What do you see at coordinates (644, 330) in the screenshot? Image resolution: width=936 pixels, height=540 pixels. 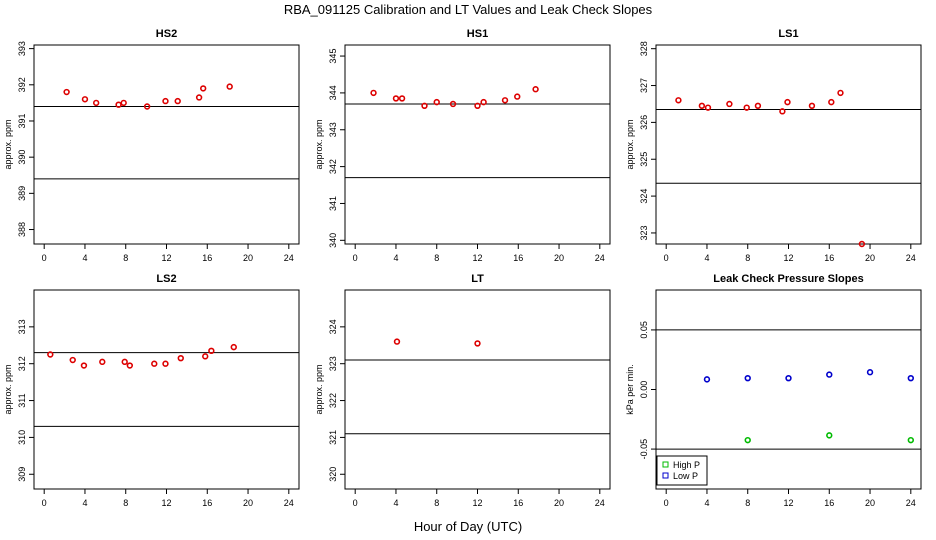 I see `y-tick-label: 0.05` at bounding box center [644, 330].